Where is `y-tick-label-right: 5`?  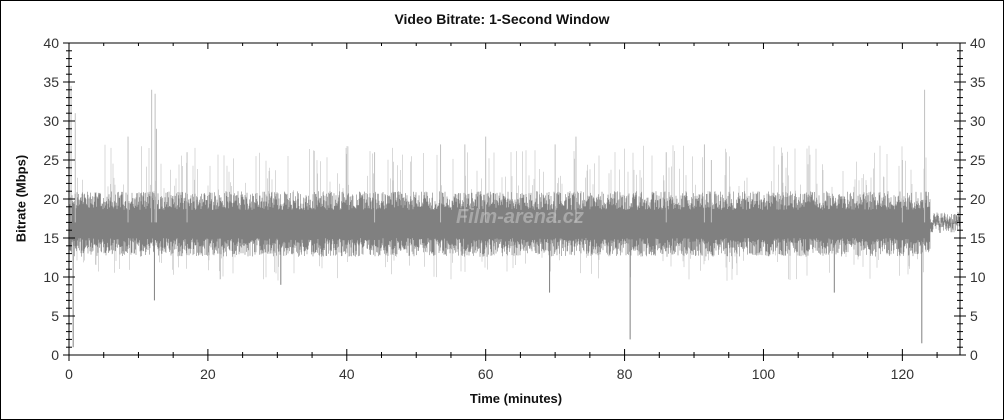
y-tick-label-right: 5 is located at coordinates (974, 316).